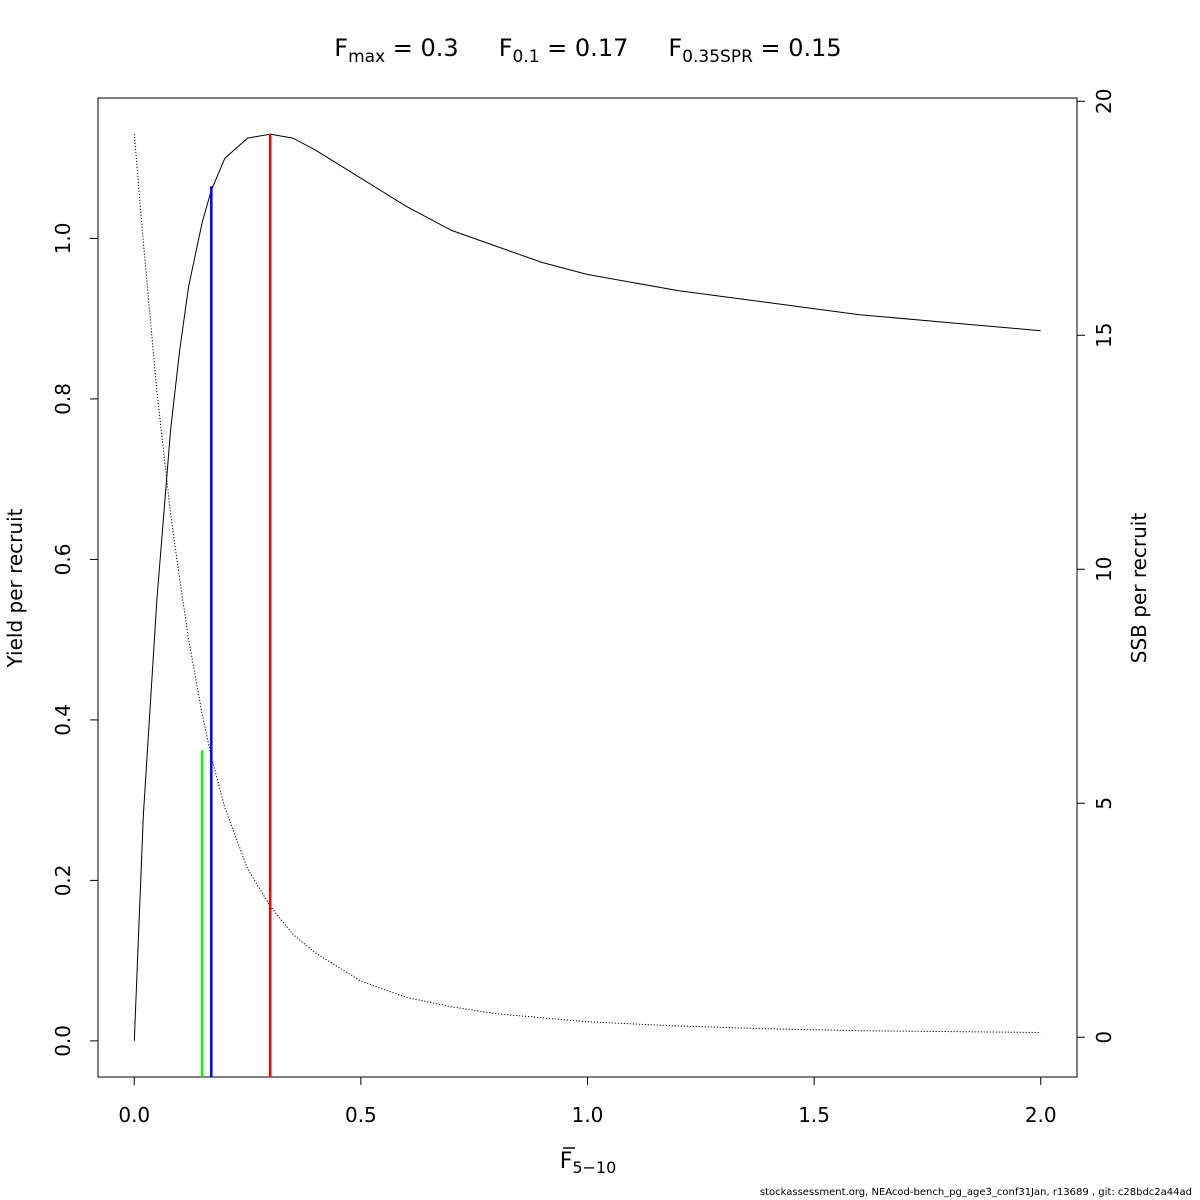 The width and height of the screenshot is (1200, 1200). I want to click on y2-tick-label: 5, so click(1104, 803).